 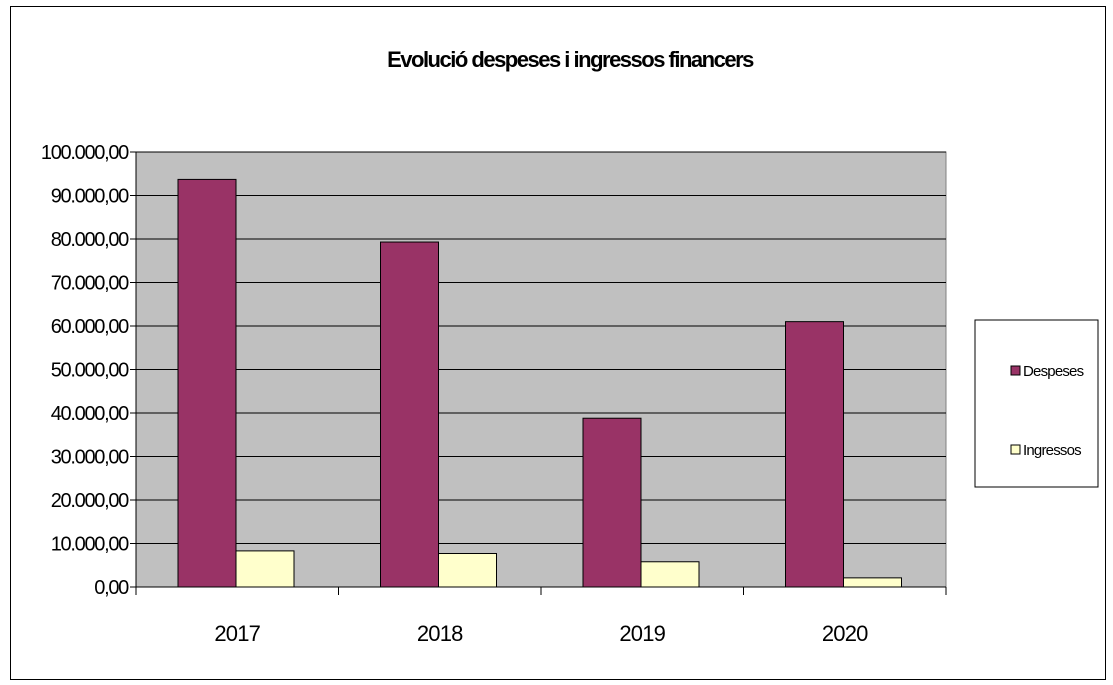 I want to click on y-tick-label: 100.000,00, so click(x=85, y=153).